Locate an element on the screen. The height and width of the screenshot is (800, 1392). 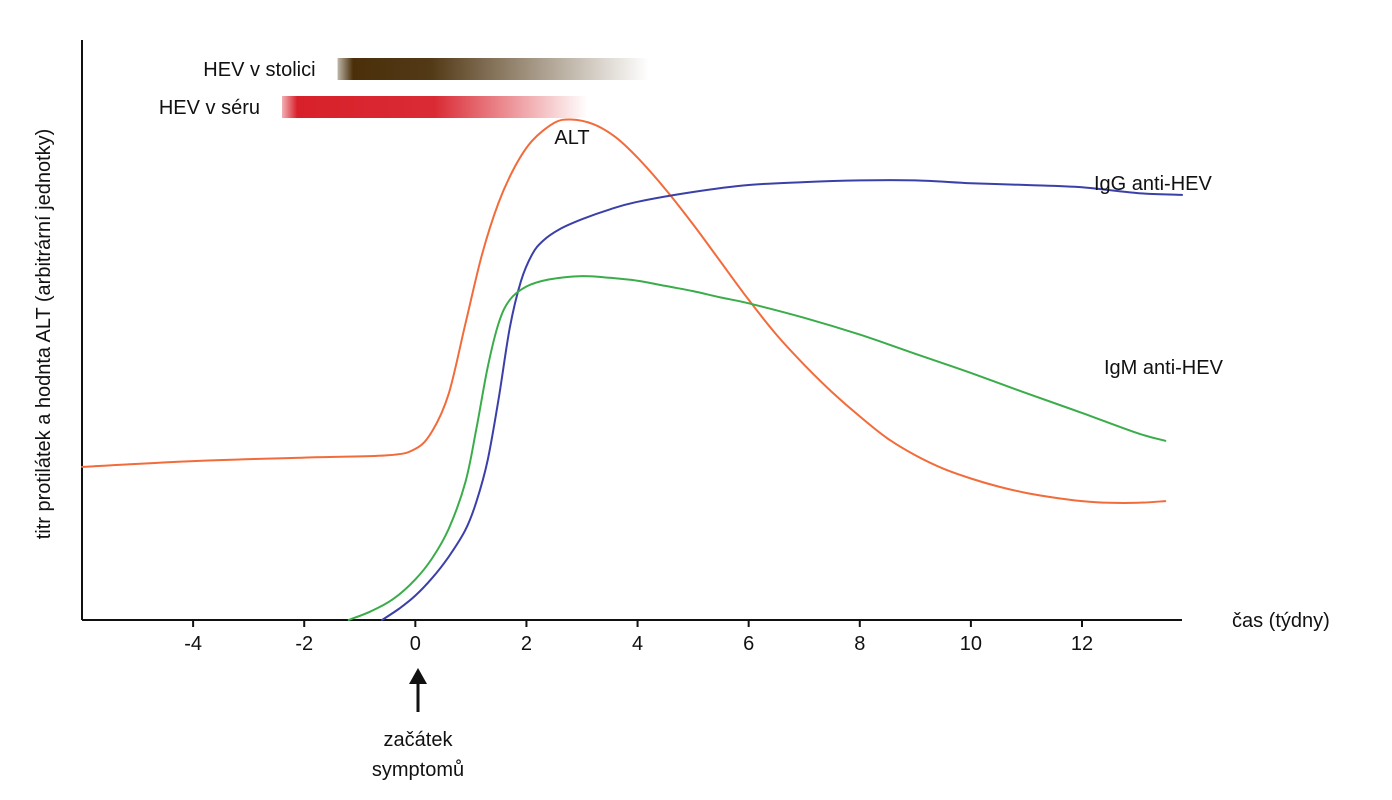
symptom-onset-annotation: začátek symptomů is located at coordinates (418, 724).